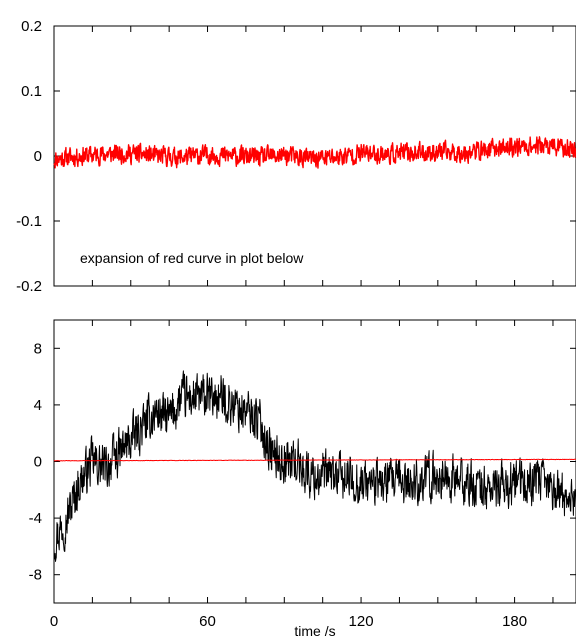 This screenshot has height=639, width=576. I want to click on y-tick-label: 0.1, so click(31, 91).